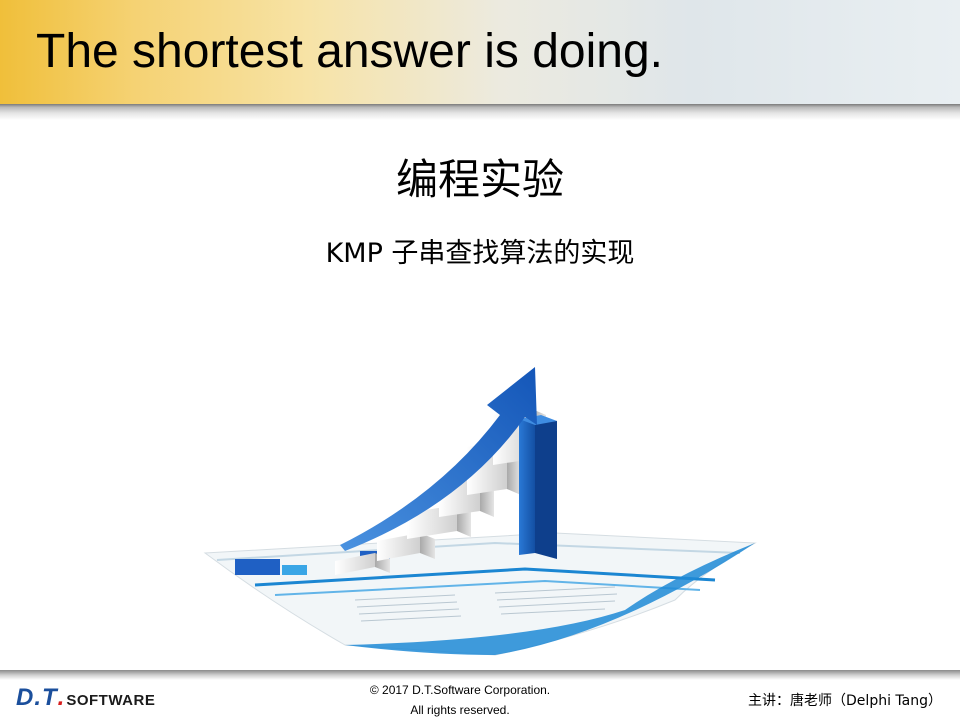 The image size is (960, 720). What do you see at coordinates (438, 459) in the screenshot?
I see `growth-arrow` at bounding box center [438, 459].